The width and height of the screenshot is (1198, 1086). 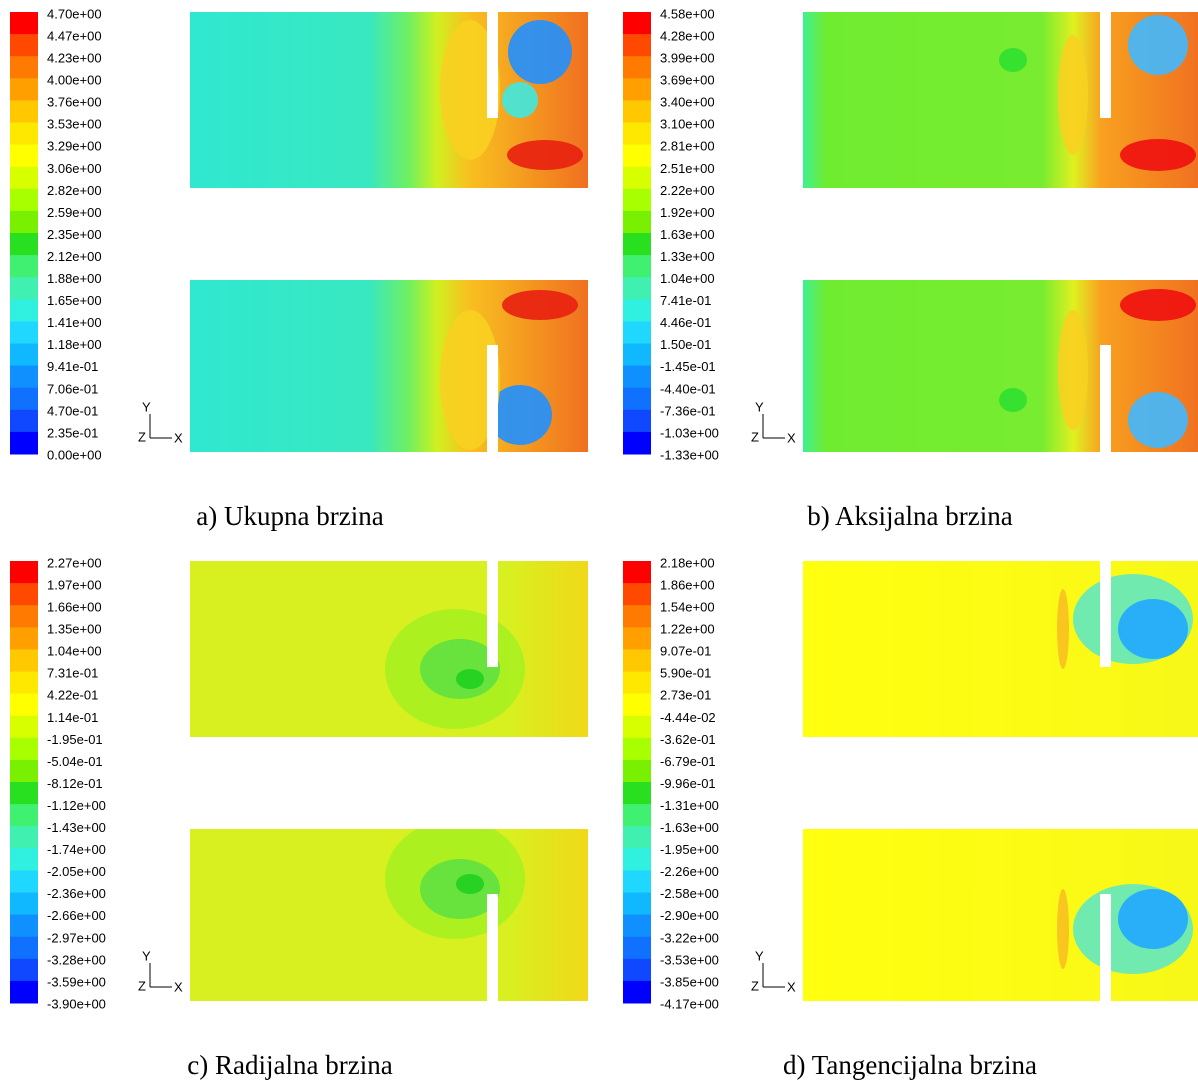 What do you see at coordinates (74, 58) in the screenshot?
I see `colorbar-label: 4.23e+00` at bounding box center [74, 58].